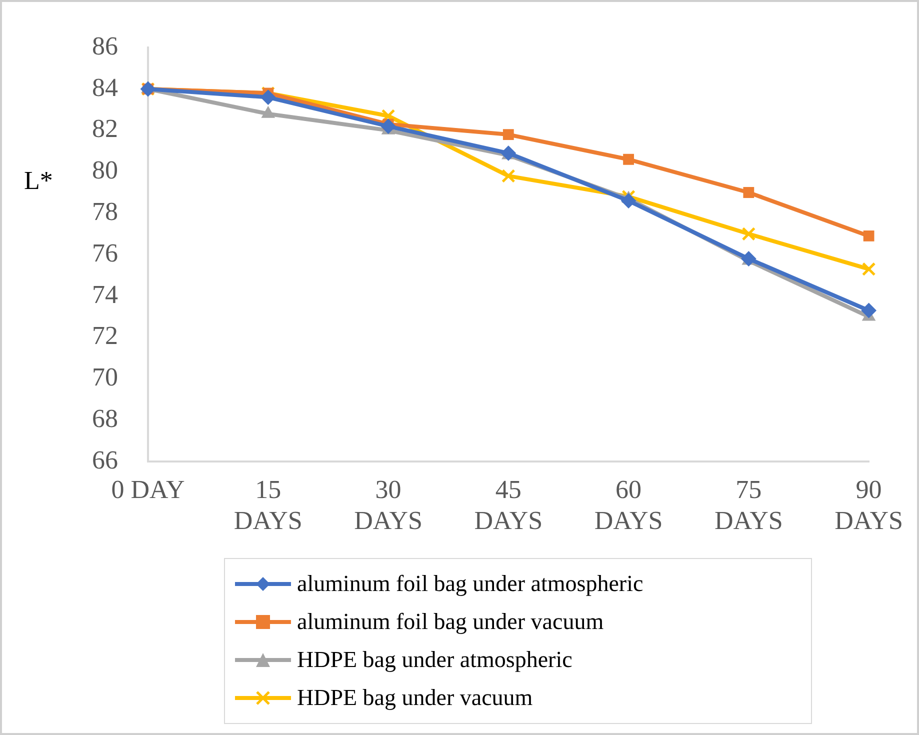 The height and width of the screenshot is (735, 919). What do you see at coordinates (628, 505) in the screenshot?
I see `x-tick-label: 60 DAYS` at bounding box center [628, 505].